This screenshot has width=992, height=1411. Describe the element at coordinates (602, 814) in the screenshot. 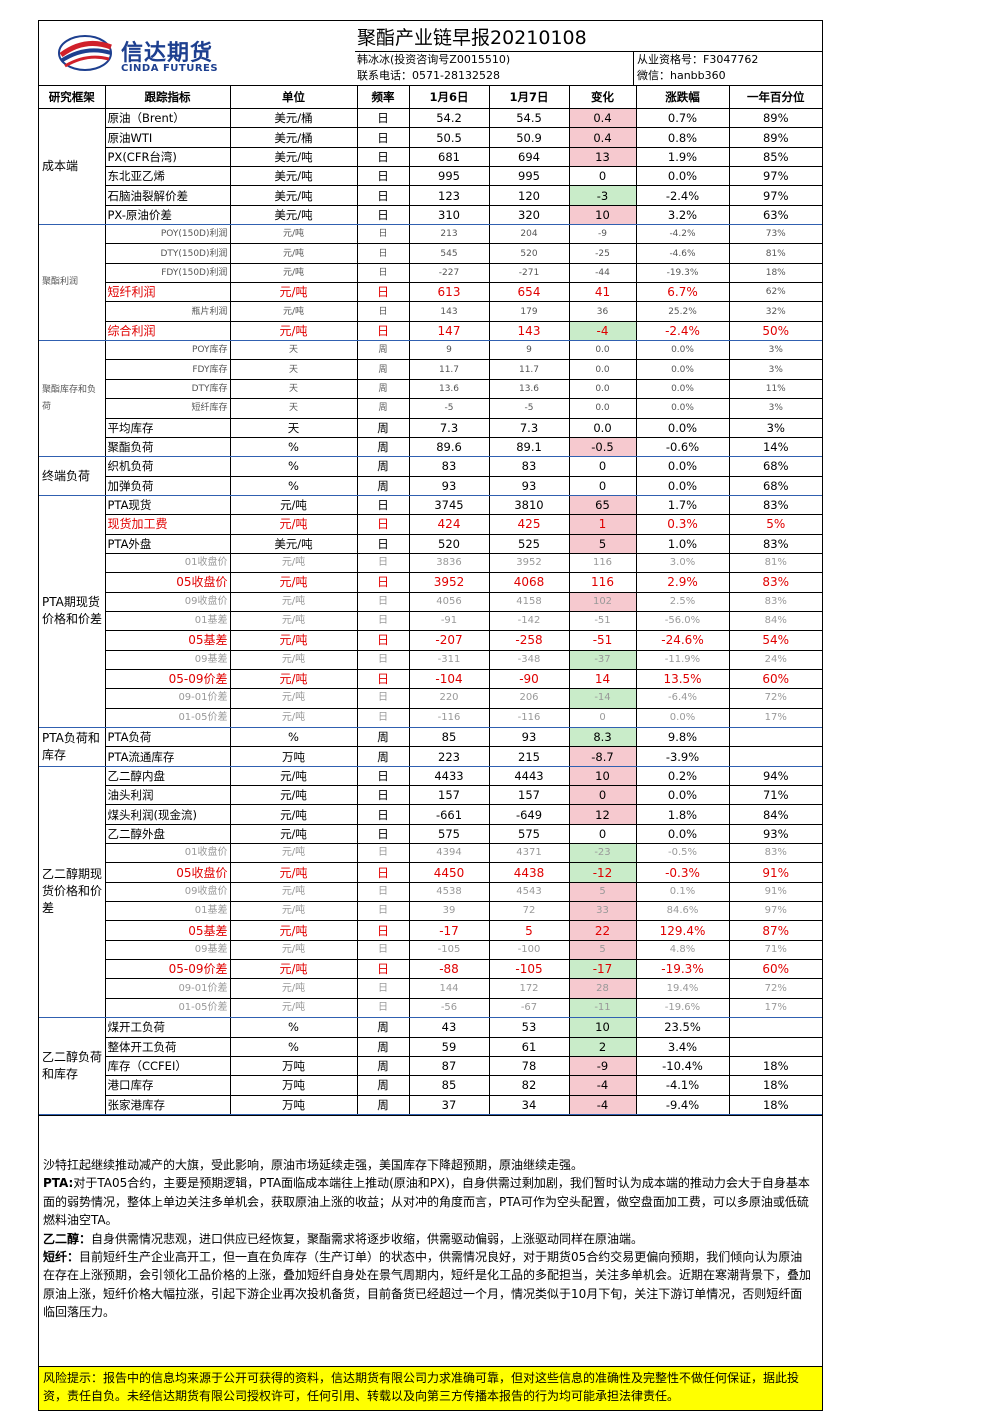

I see `change-cell: 12` at that location.